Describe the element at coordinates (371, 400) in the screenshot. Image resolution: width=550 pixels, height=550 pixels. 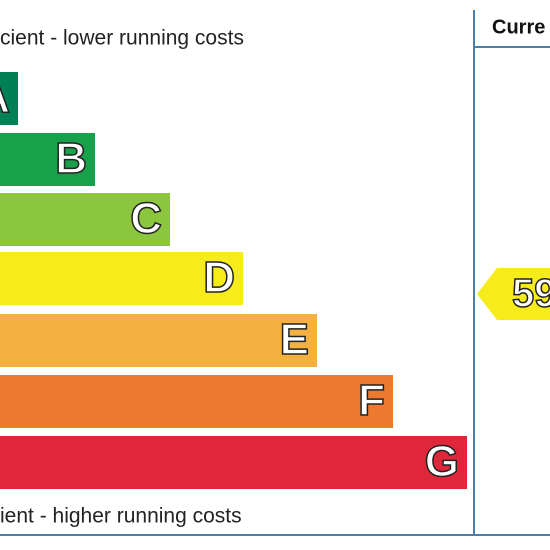
I see `band-letter: F` at that location.